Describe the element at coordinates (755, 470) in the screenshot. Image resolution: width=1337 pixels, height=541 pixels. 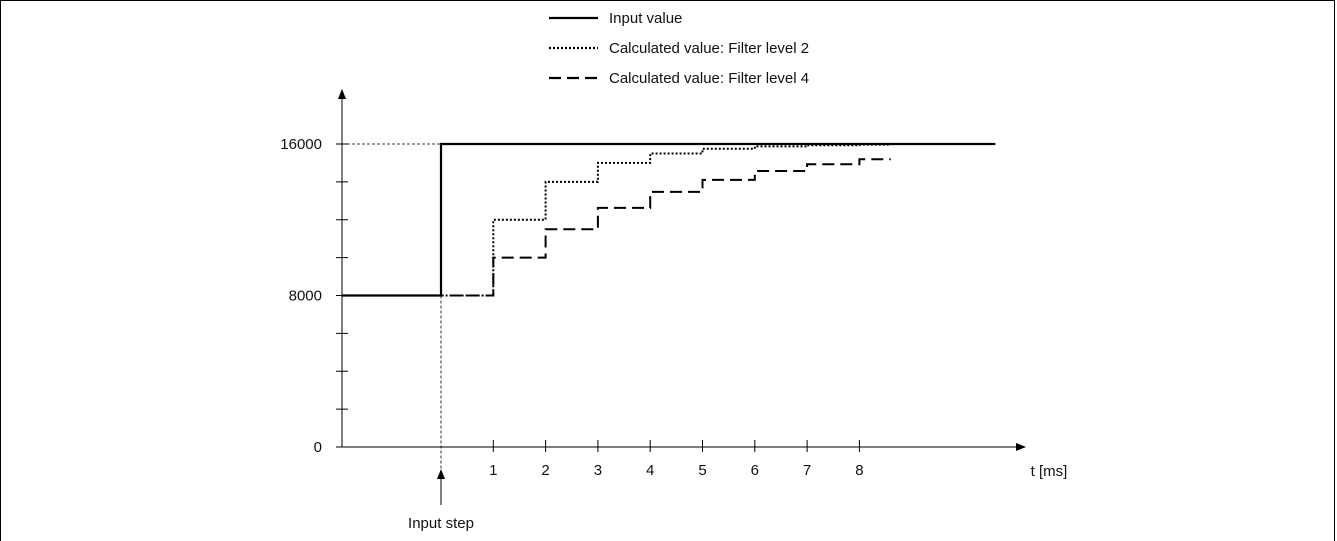
I see `x-tick-label: 6` at that location.